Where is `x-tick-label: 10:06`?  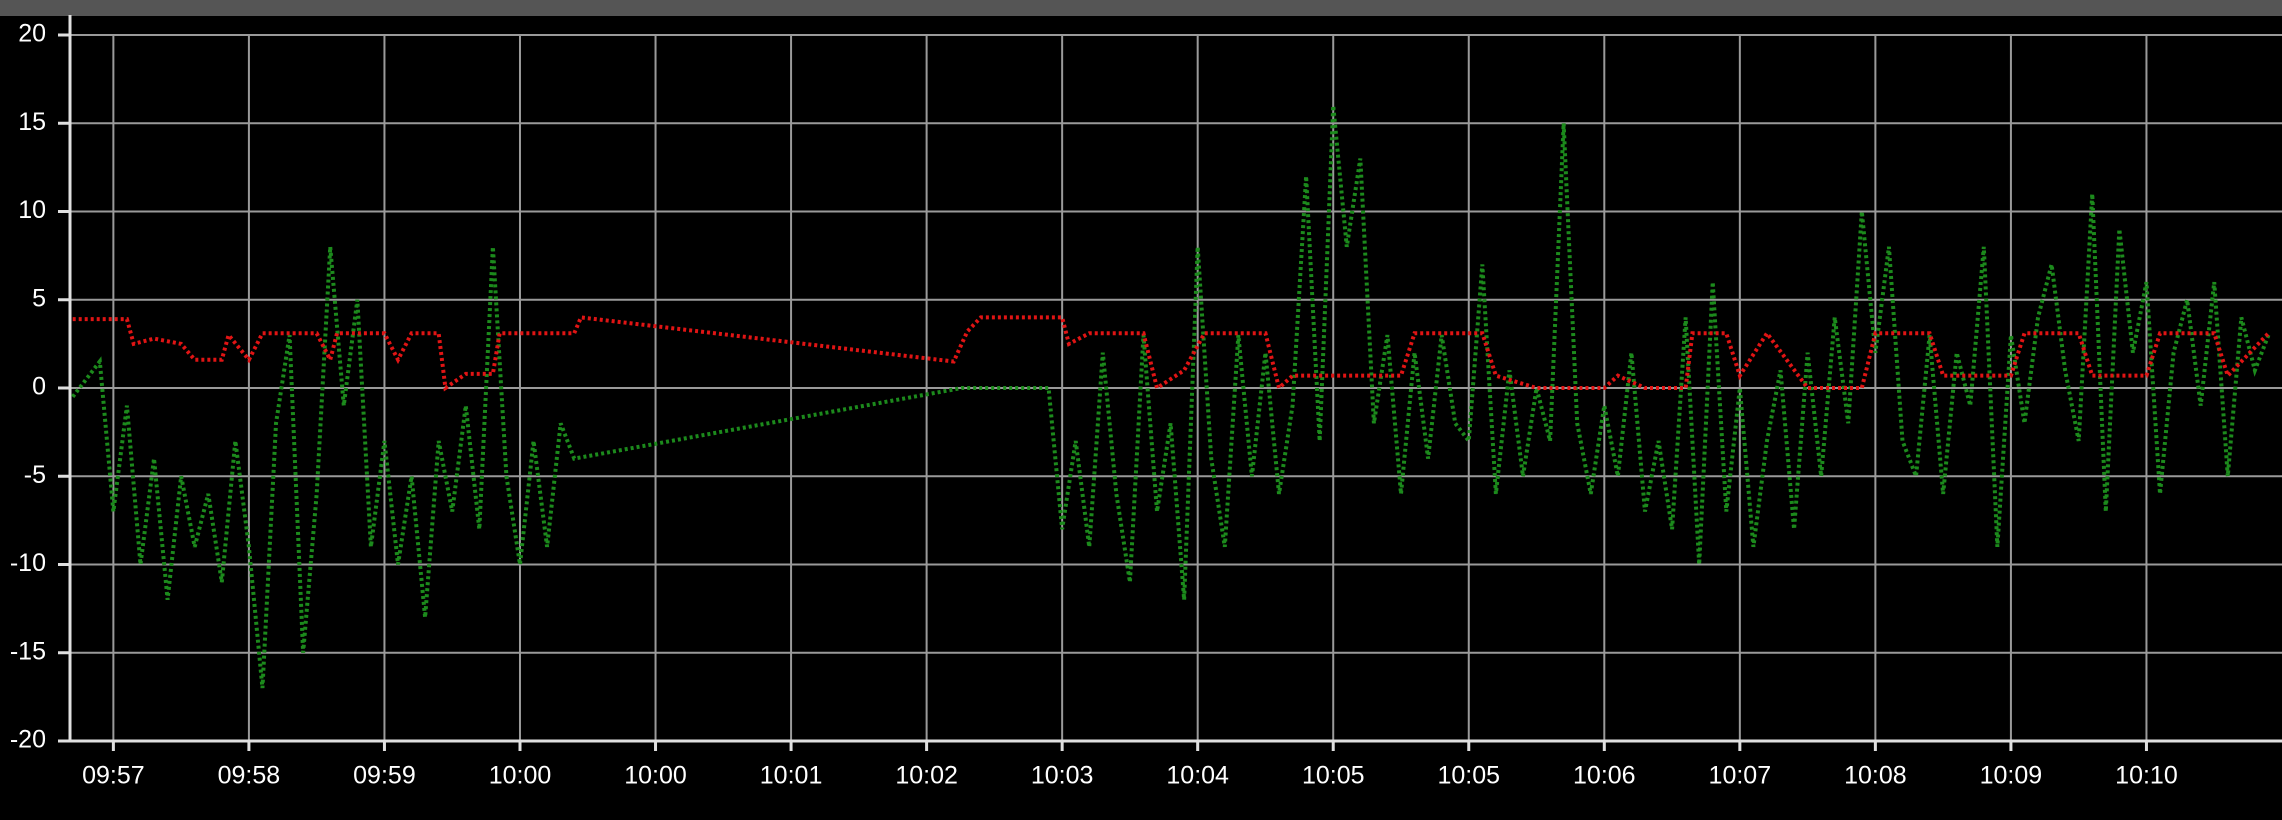
x-tick-label: 10:06 is located at coordinates (1604, 776).